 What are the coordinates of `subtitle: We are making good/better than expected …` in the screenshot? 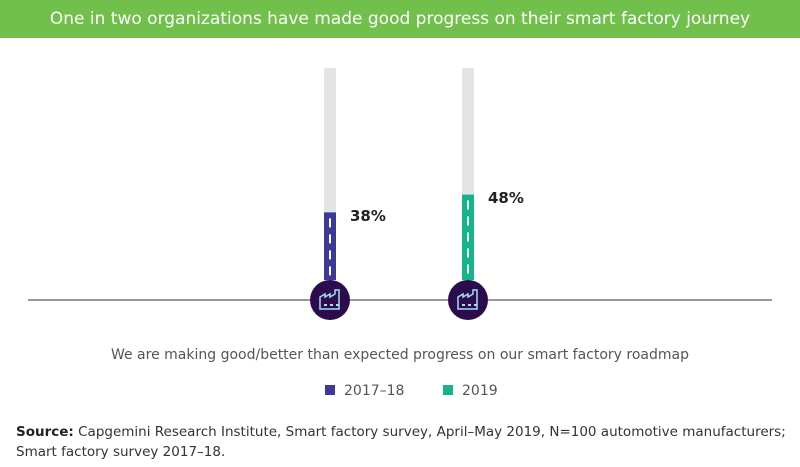 It's located at (400, 355).